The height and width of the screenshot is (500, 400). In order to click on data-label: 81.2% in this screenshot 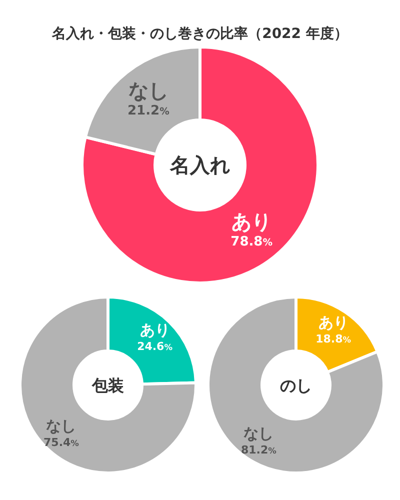, I will do `click(258, 450)`.